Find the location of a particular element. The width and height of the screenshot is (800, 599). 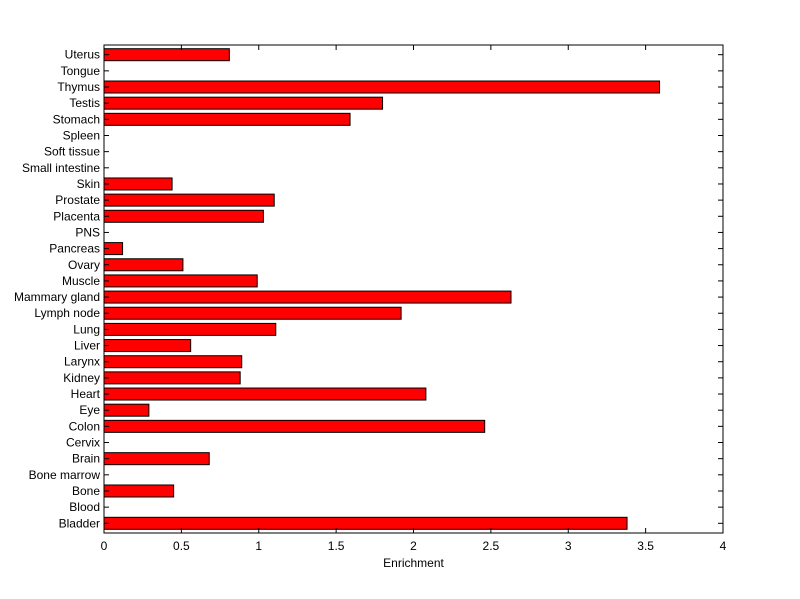

y-tick-label: Liver is located at coordinates (87, 346).